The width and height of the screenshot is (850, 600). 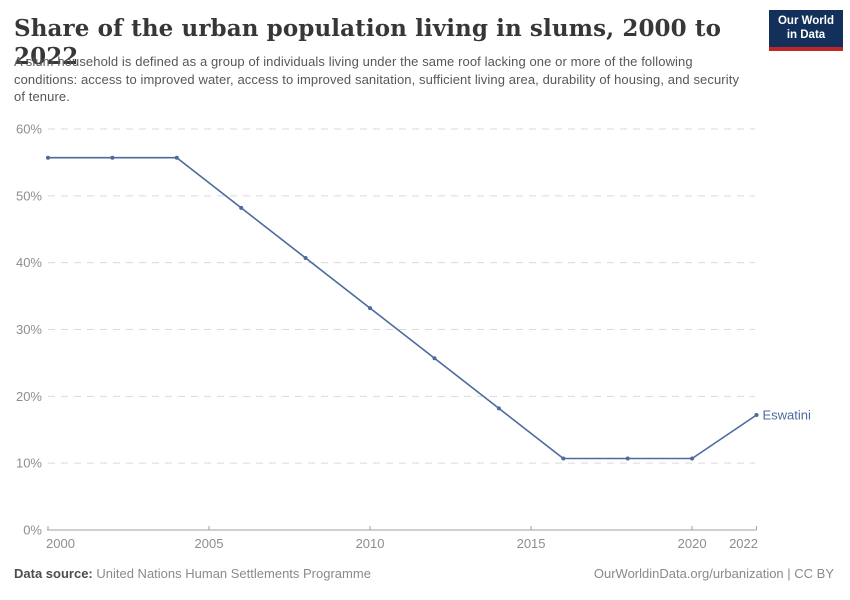 What do you see at coordinates (806, 34) in the screenshot?
I see `owid-logo-line2: in Data` at bounding box center [806, 34].